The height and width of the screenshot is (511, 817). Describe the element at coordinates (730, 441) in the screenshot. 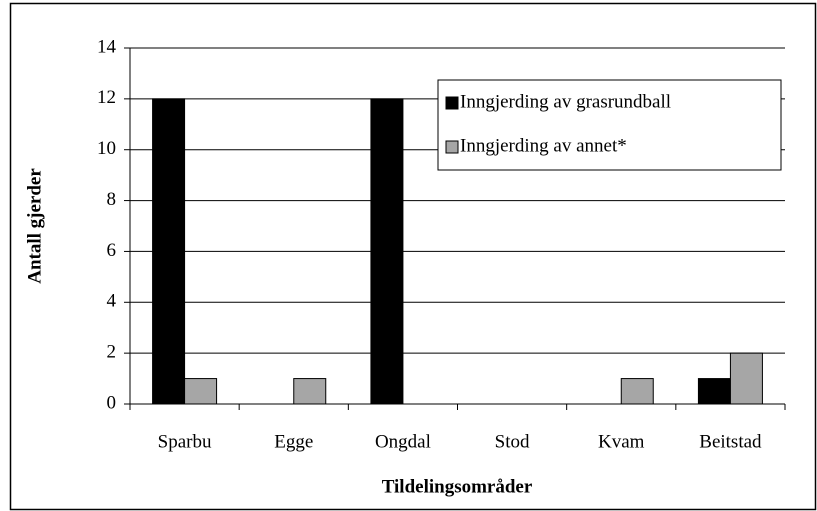

I see `x-tick-label: Beitstad` at that location.